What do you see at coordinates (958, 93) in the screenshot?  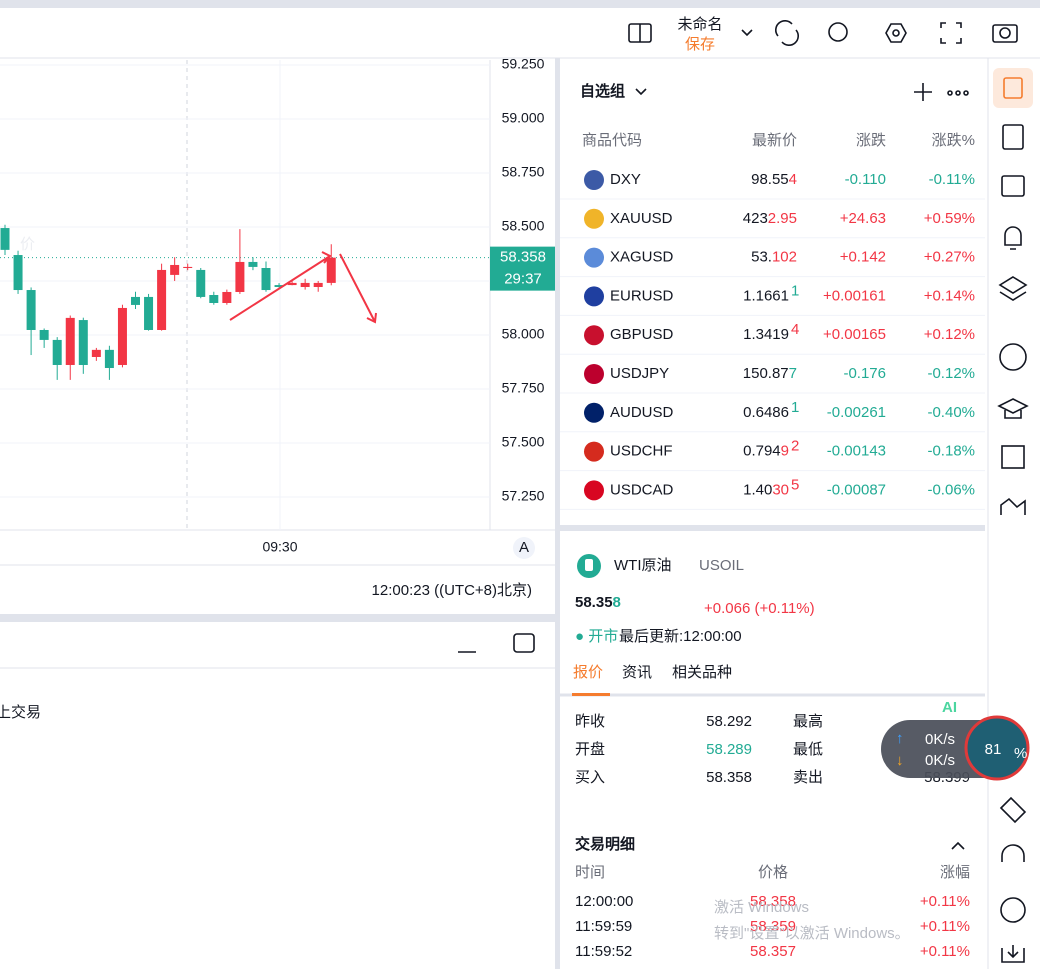 I see `more-icon` at bounding box center [958, 93].